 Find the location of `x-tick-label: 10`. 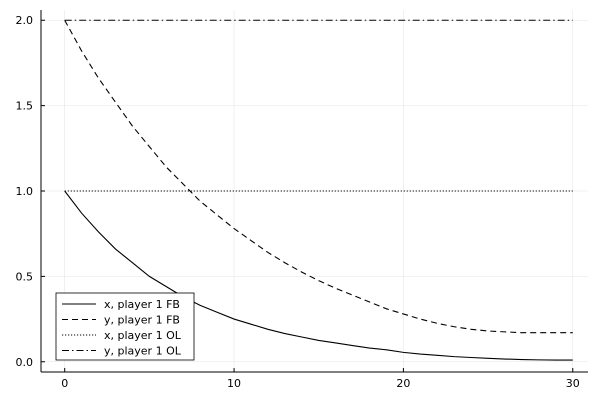

x-tick-label: 10 is located at coordinates (234, 383).